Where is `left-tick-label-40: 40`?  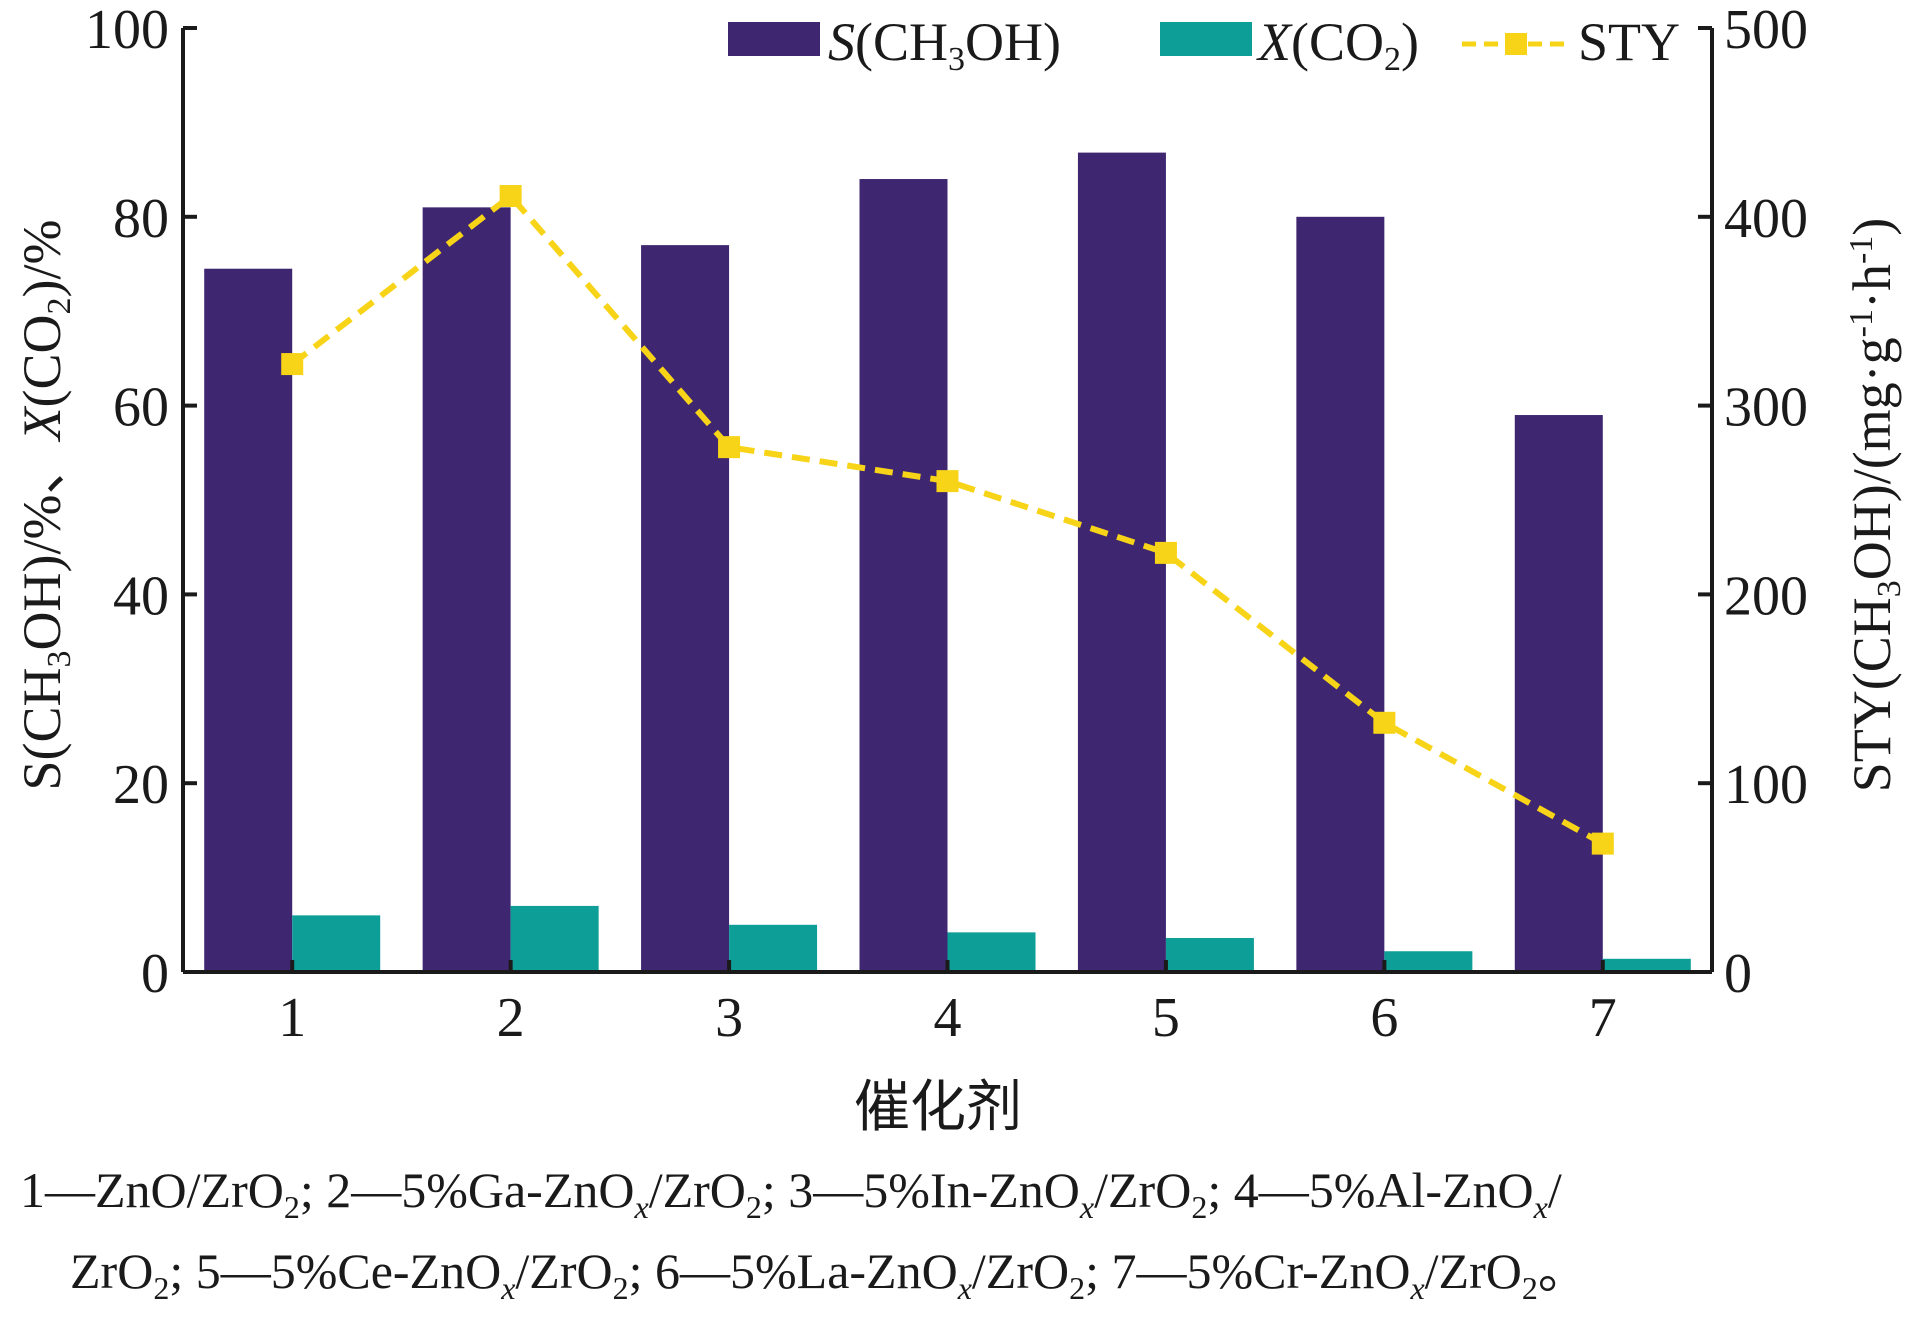
left-tick-label-40: 40 is located at coordinates (141, 596).